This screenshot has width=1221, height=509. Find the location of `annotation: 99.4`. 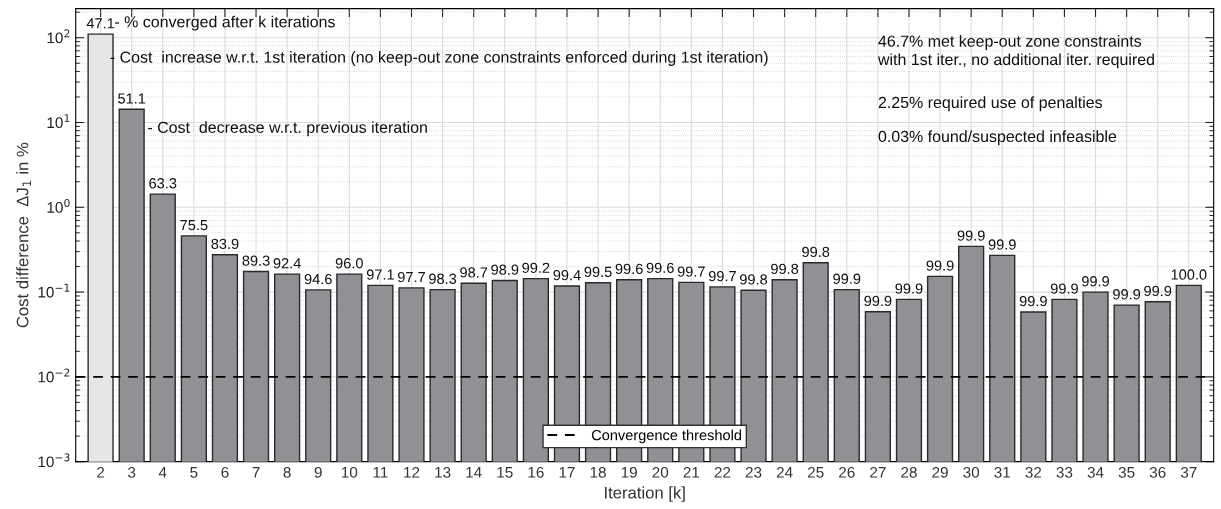

annotation: 99.4 is located at coordinates (567, 275).